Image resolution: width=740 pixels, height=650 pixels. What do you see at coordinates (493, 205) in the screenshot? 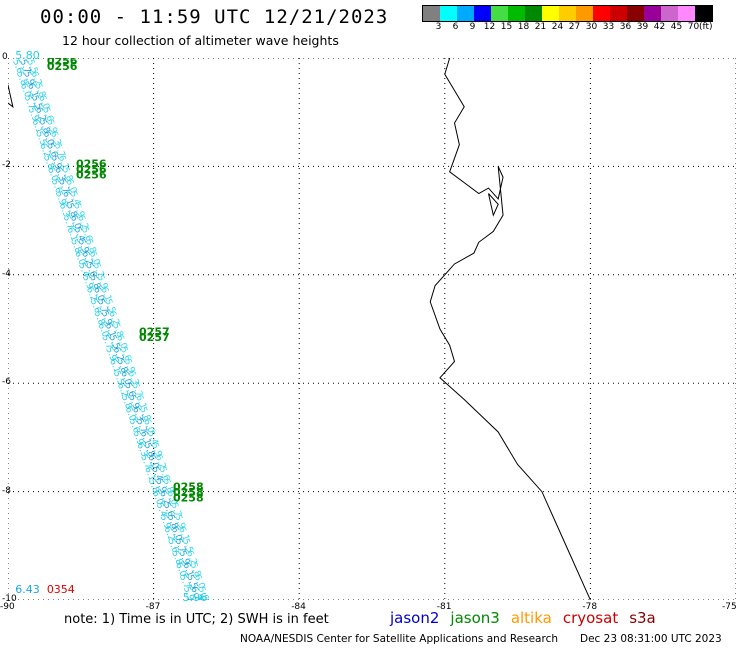
I see `coastline-island` at bounding box center [493, 205].